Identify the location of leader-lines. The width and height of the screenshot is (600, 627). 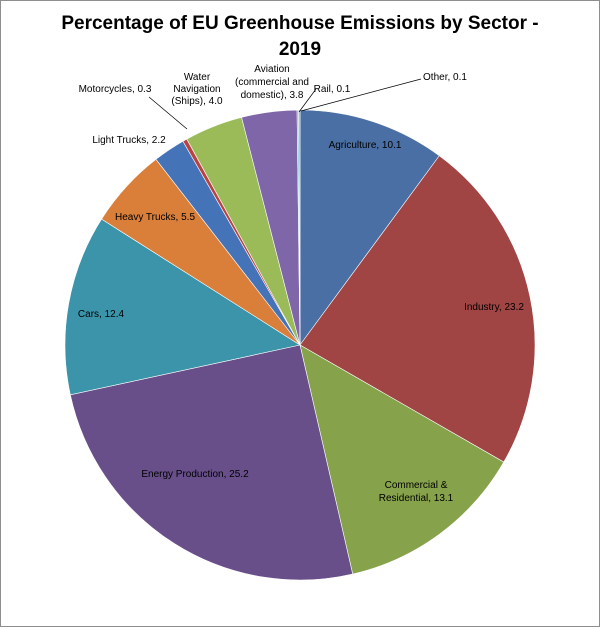
(285, 104).